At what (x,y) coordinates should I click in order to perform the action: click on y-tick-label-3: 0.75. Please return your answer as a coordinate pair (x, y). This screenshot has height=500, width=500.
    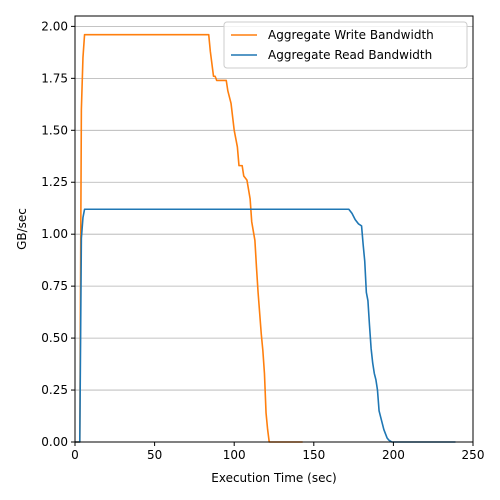
    Looking at the image, I should click on (54, 286).